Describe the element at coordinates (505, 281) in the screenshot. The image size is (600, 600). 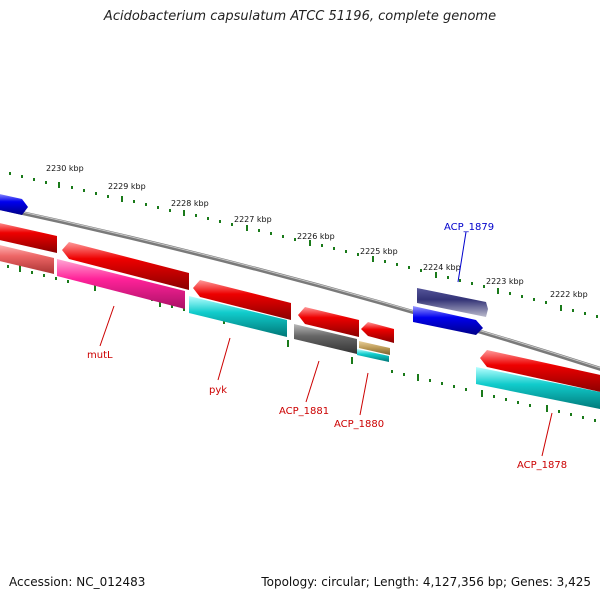
I see `kbp-label: 2223 kbp` at that location.